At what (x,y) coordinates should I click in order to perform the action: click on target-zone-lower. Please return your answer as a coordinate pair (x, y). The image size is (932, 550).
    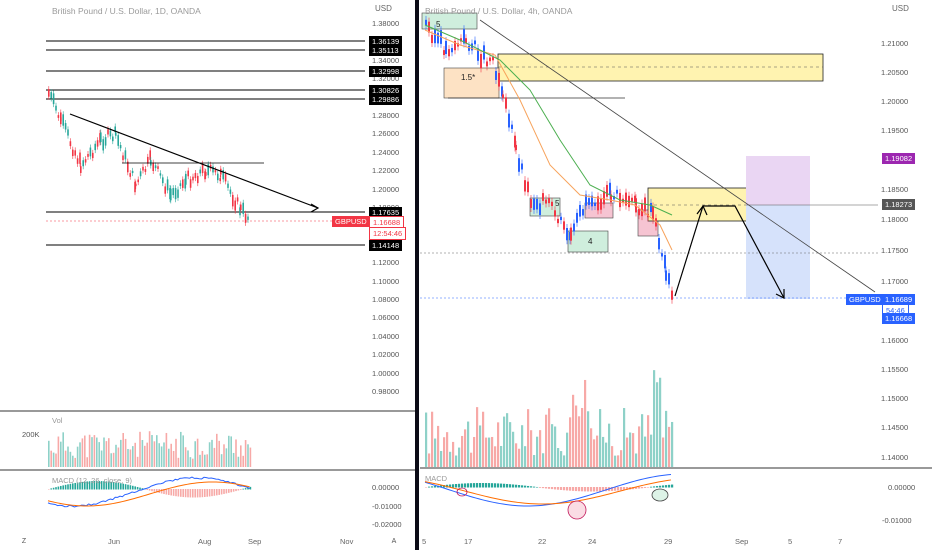
    Looking at the image, I should click on (778, 252).